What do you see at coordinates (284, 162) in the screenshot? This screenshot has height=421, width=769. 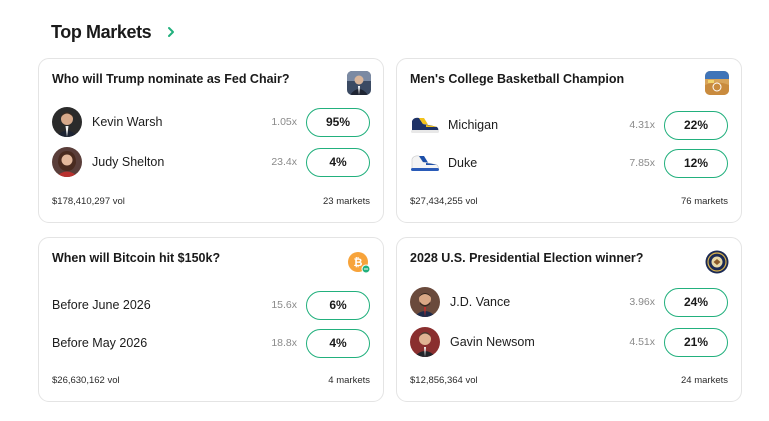 I see `payout-multiplier: 23.4x` at bounding box center [284, 162].